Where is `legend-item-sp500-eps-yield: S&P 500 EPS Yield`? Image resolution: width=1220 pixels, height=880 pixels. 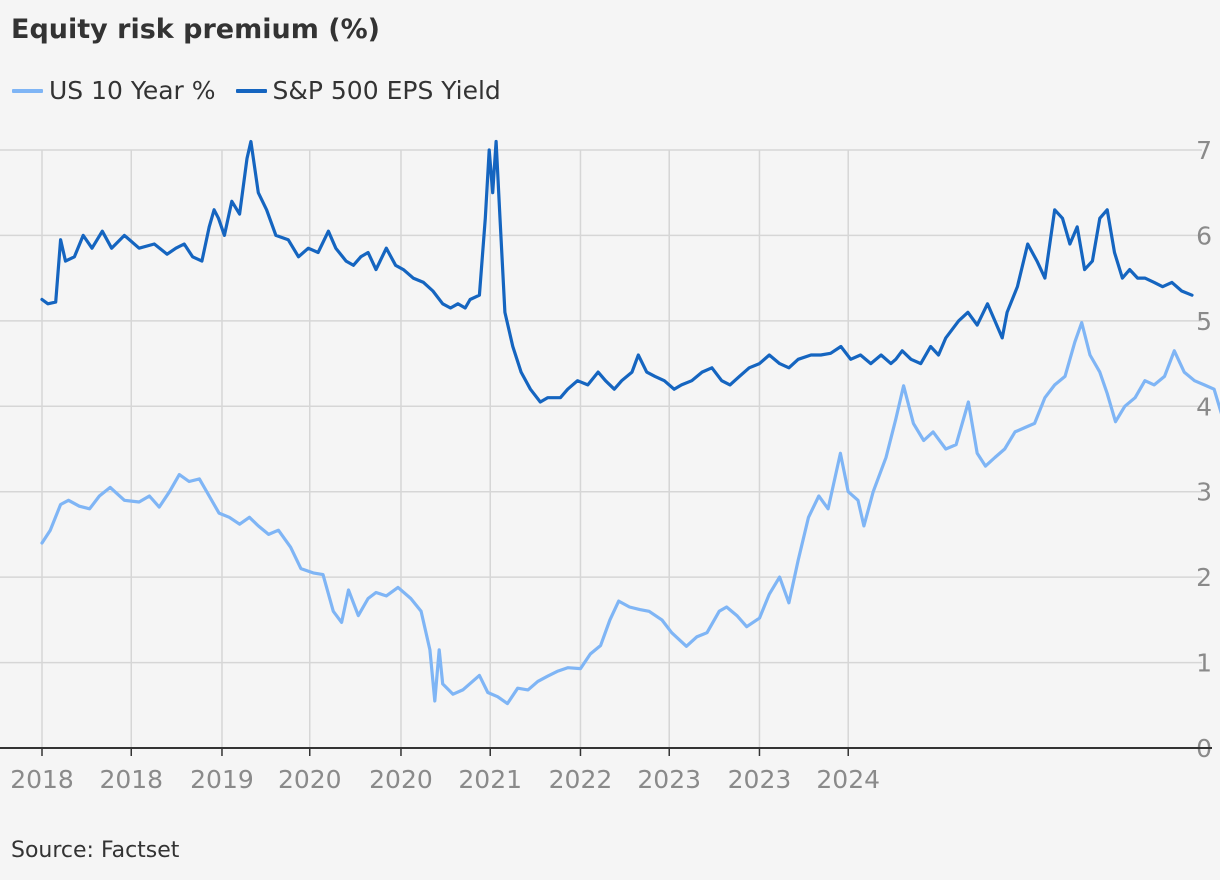 legend-item-sp500-eps-yield: S&P 500 EPS Yield is located at coordinates (368, 90).